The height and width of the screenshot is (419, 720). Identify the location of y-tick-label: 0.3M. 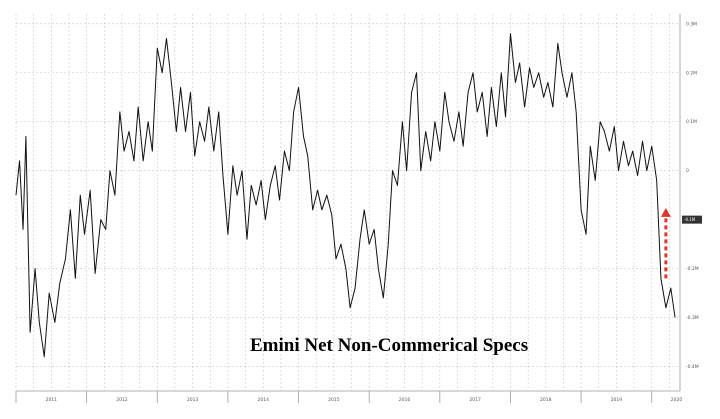
(691, 24).